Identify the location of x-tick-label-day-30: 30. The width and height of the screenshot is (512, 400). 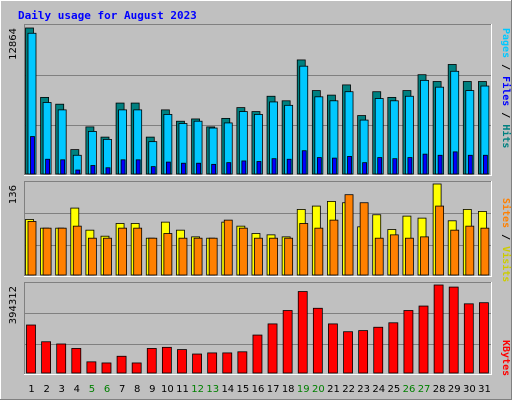
(469, 389).